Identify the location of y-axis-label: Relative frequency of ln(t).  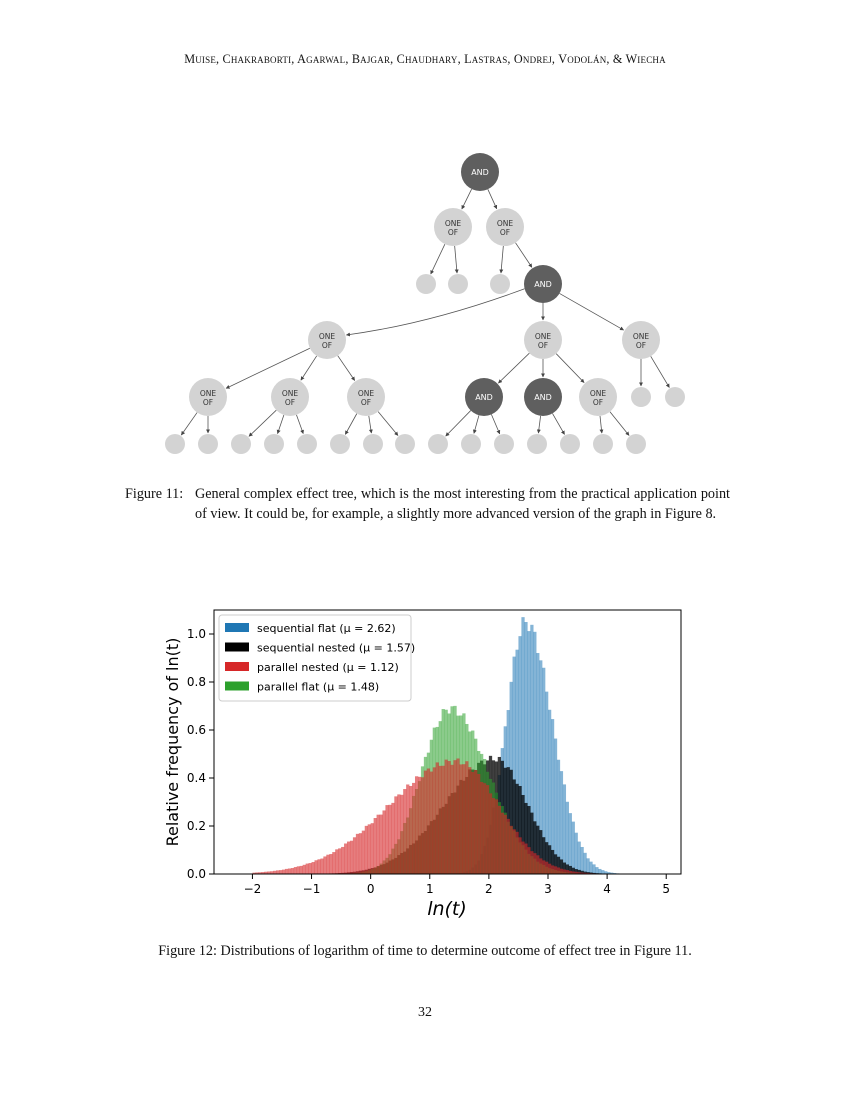
(172, 742).